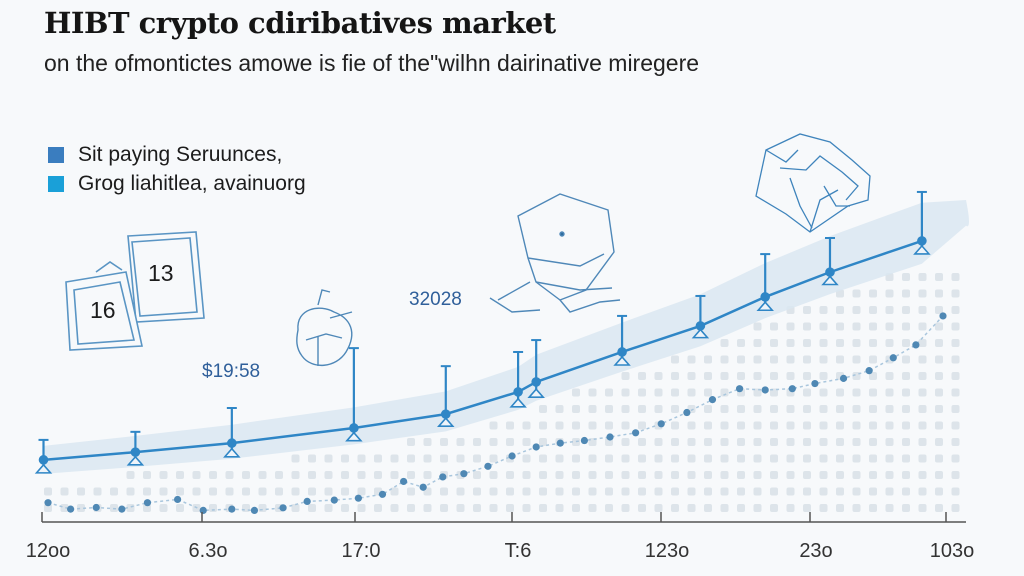 The height and width of the screenshot is (576, 1024). Describe the element at coordinates (667, 551) in the screenshot. I see `x-tick-label: 123o` at that location.